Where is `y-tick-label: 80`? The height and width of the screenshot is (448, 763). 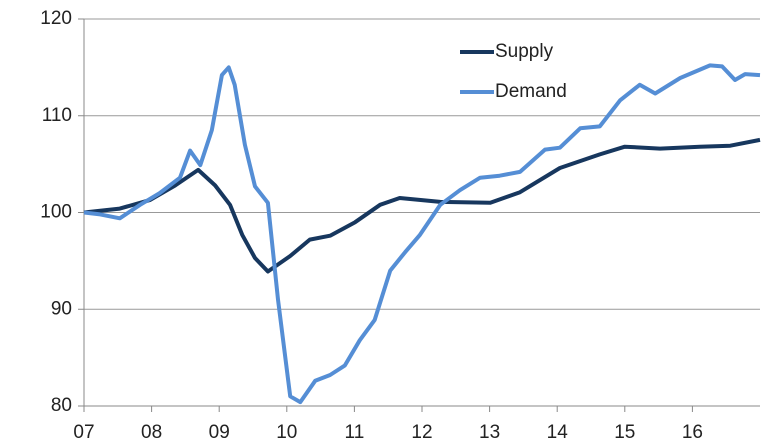
y-tick-label: 80 is located at coordinates (61, 405).